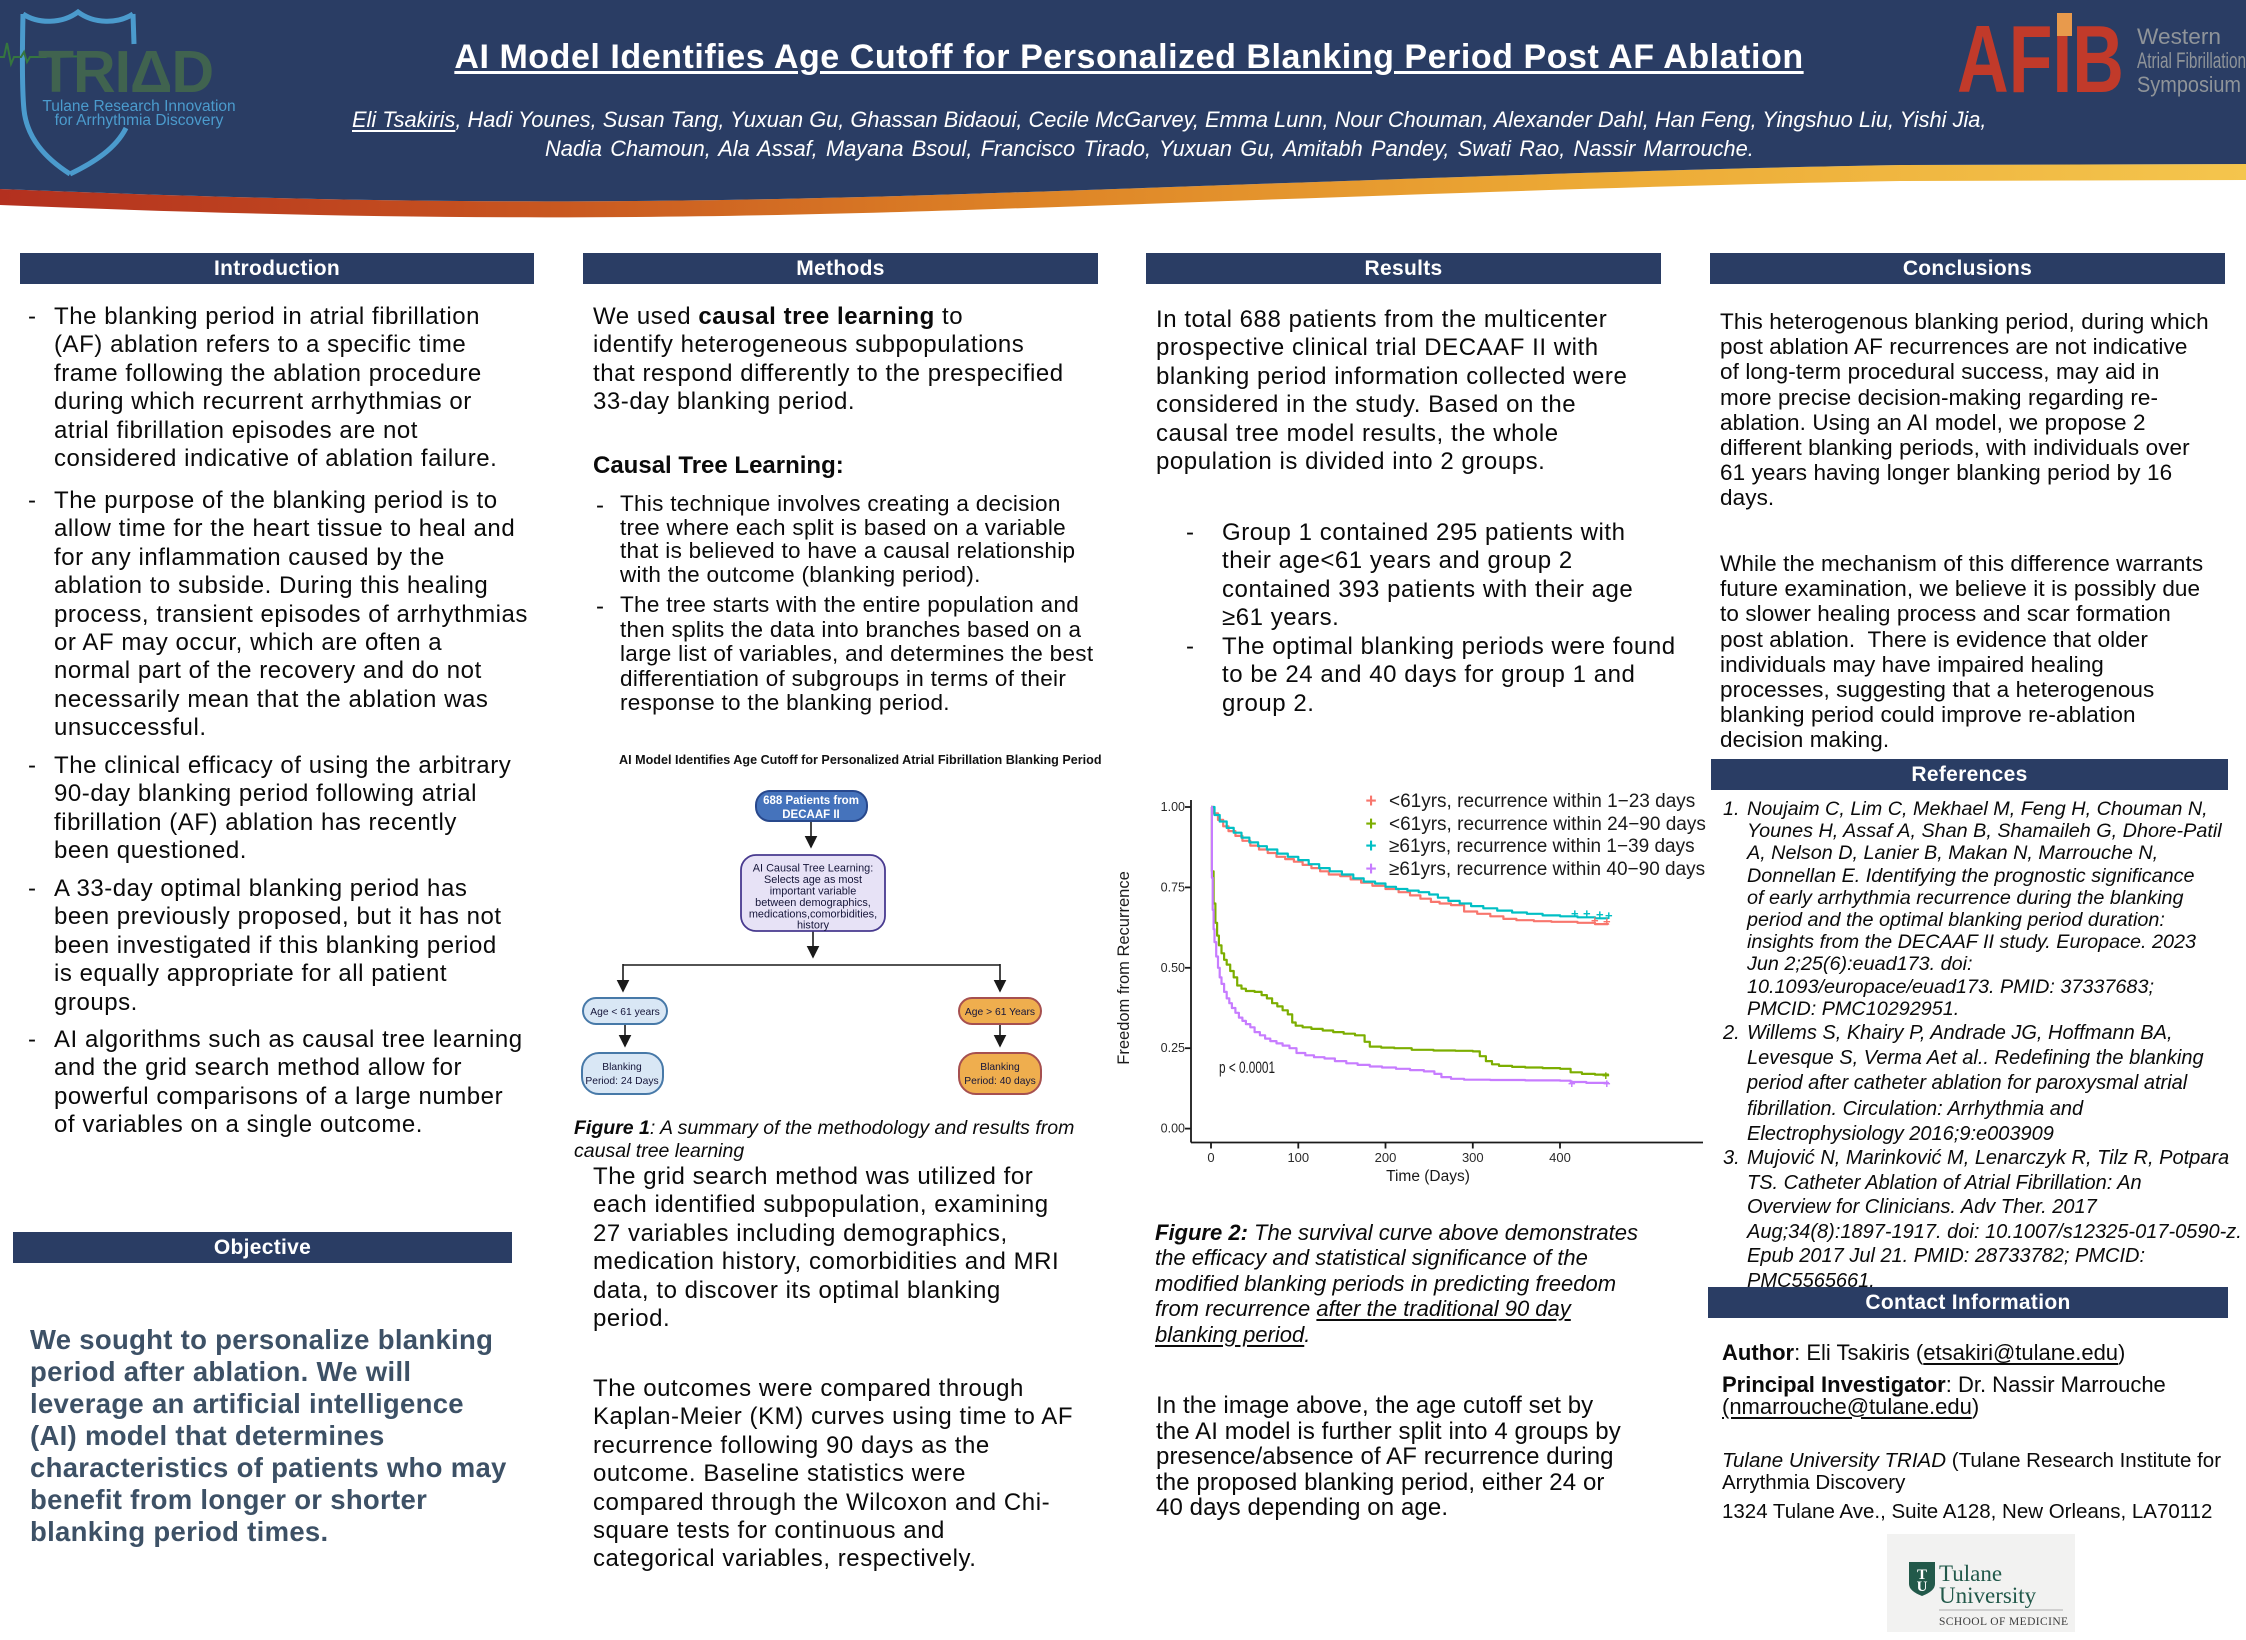 The height and width of the screenshot is (1640, 2246). What do you see at coordinates (813, 880) in the screenshot?
I see `svg-text: Selects age as most` at bounding box center [813, 880].